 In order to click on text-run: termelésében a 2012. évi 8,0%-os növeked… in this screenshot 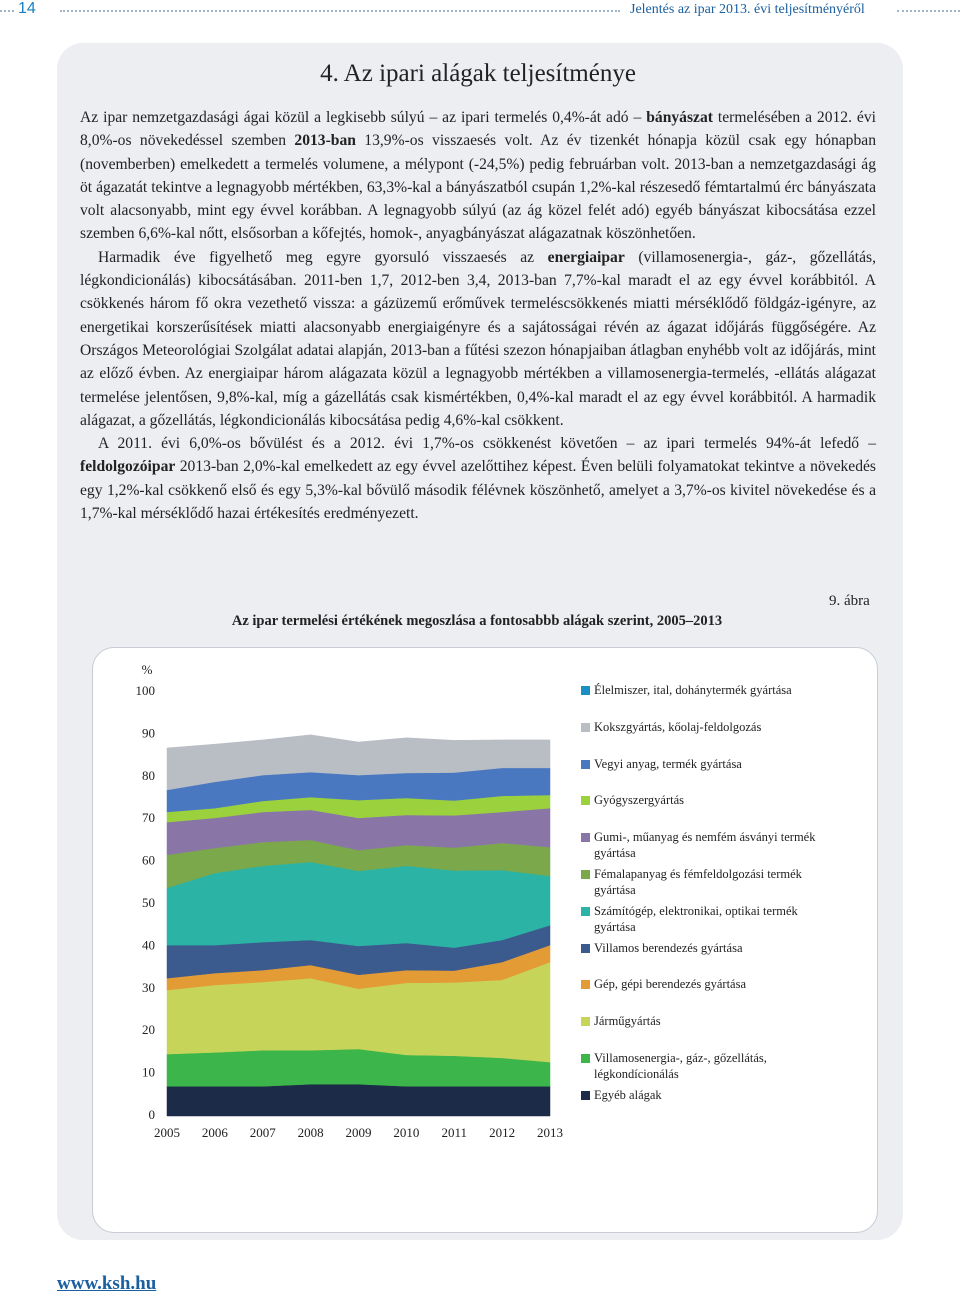, I will do `click(478, 129)`.